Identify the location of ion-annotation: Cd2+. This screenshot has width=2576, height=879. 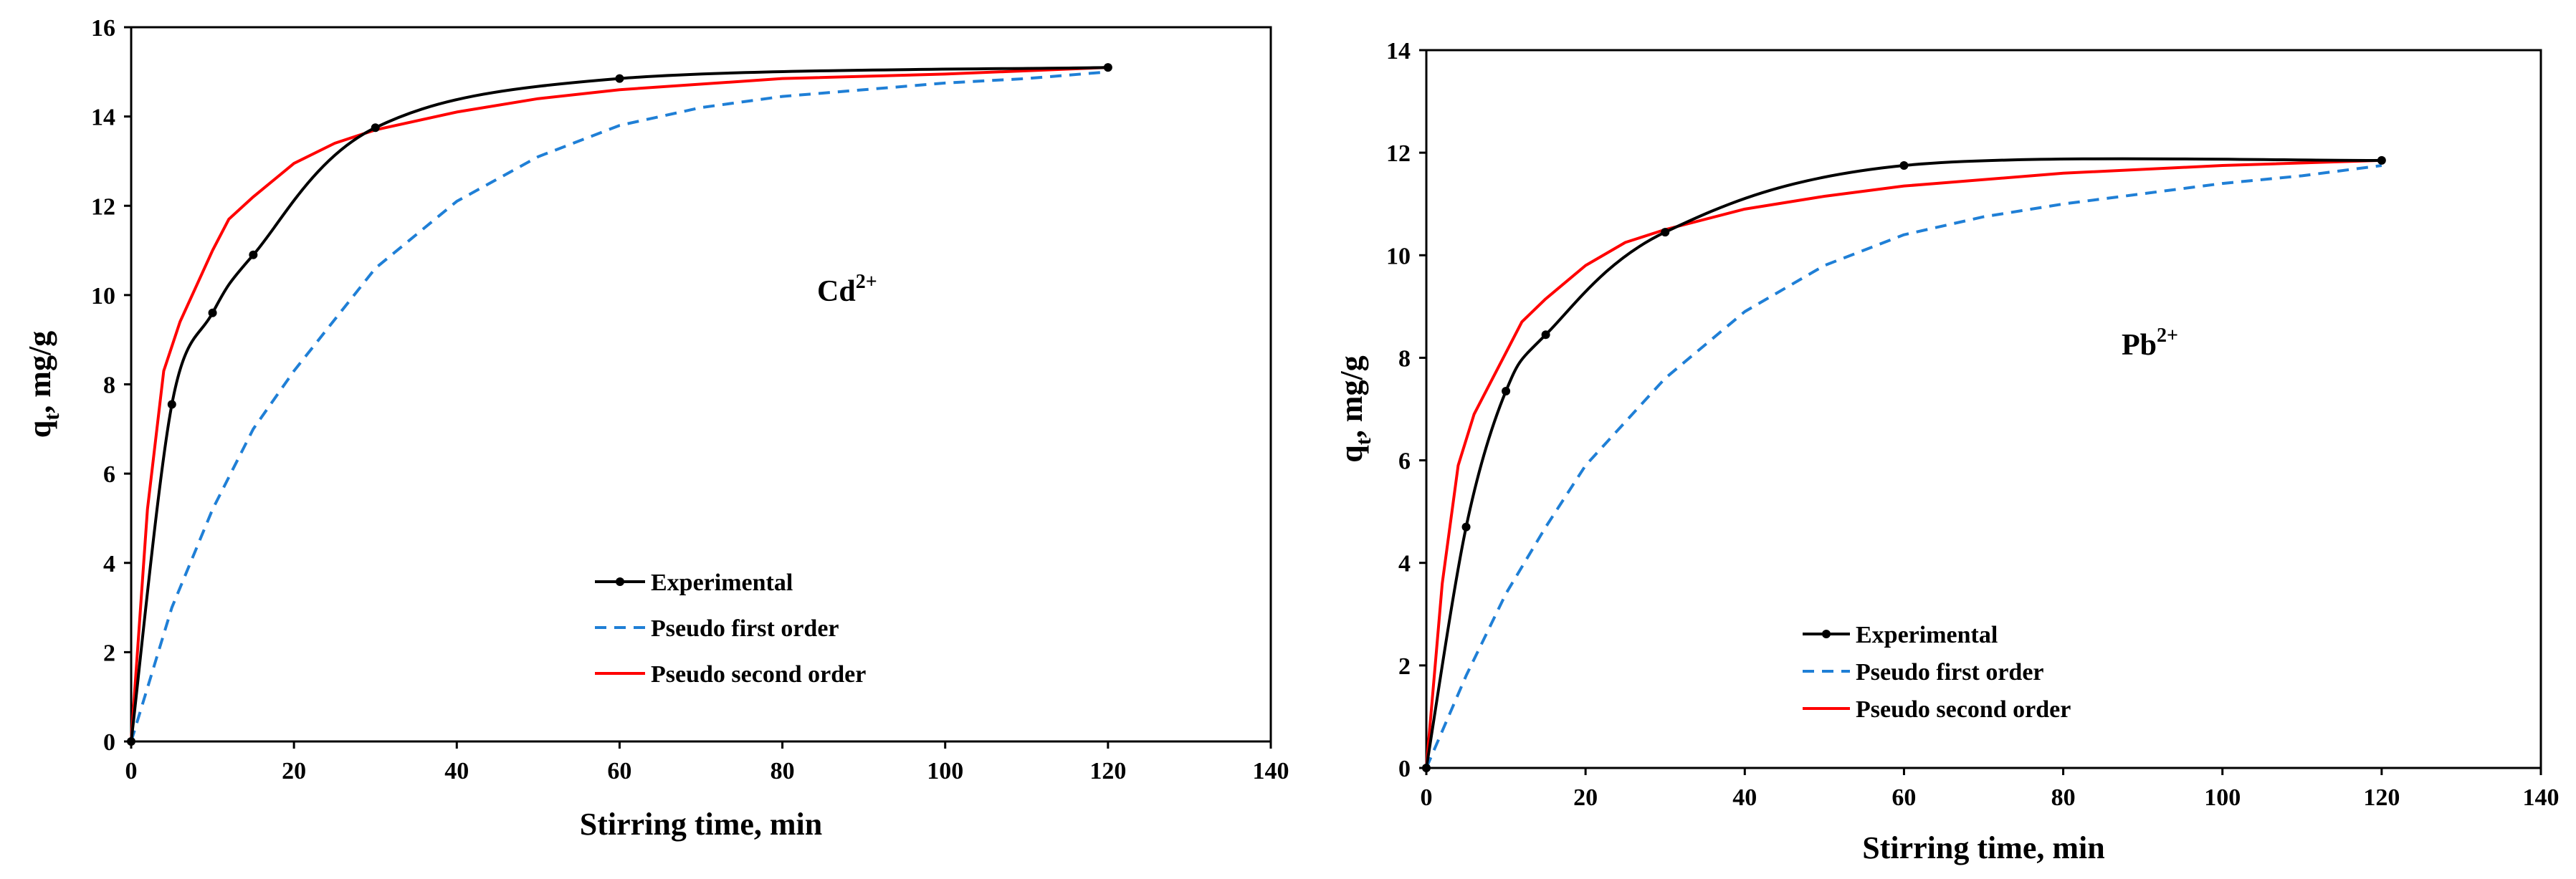
(847, 289).